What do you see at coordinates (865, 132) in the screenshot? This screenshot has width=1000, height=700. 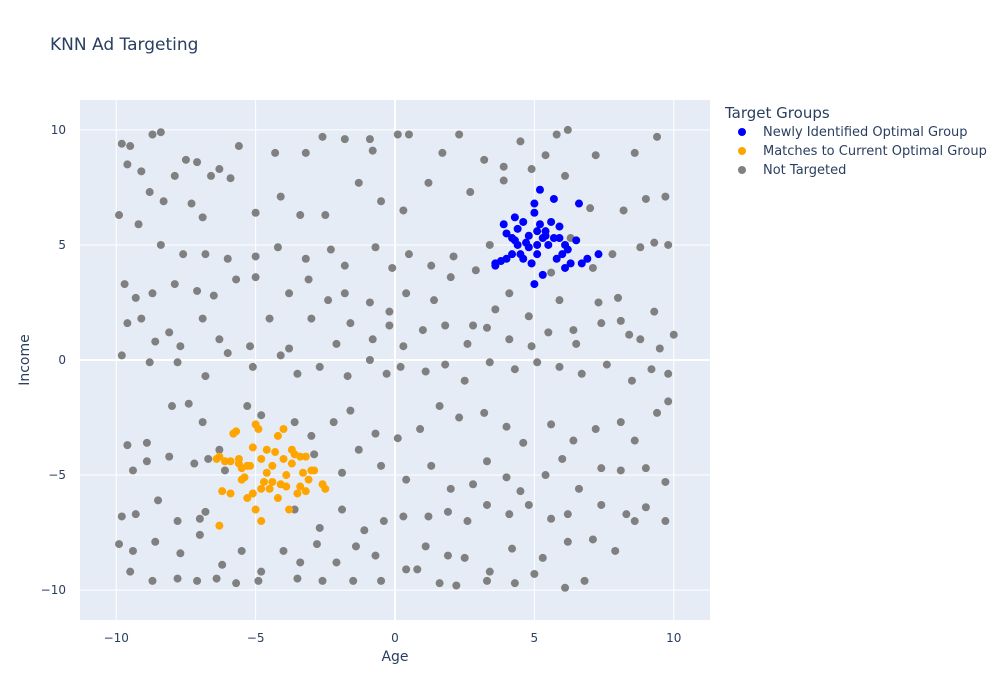 I see `legend-label: Newly Identified Optimal Group` at bounding box center [865, 132].